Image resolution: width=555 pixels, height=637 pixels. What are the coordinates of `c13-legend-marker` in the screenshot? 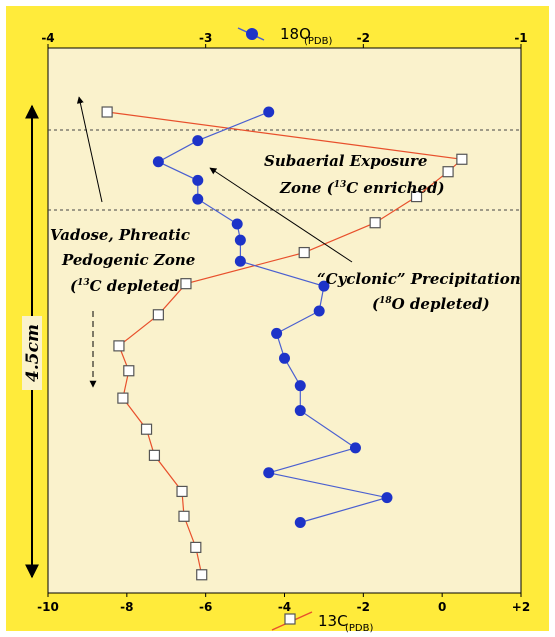 It's located at (290, 619).